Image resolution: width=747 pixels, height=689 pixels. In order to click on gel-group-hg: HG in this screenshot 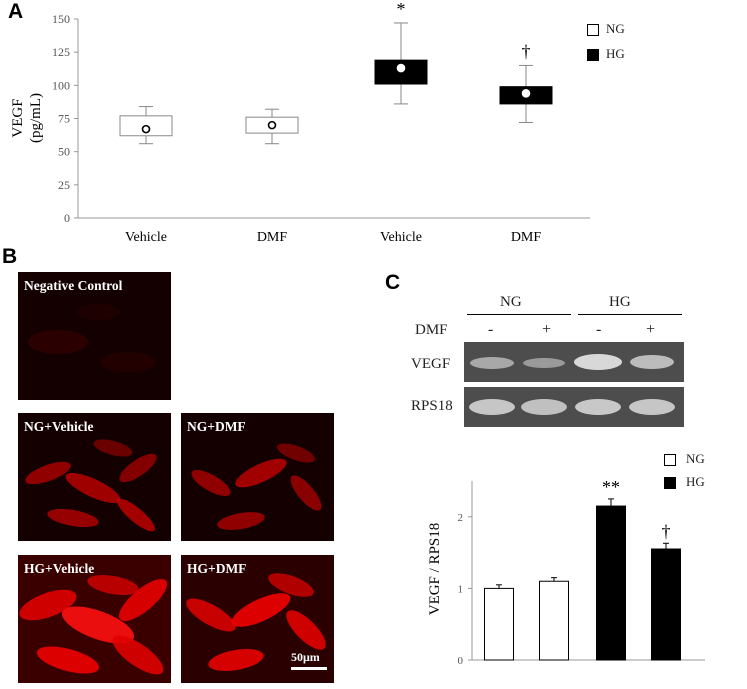, I will do `click(620, 302)`.